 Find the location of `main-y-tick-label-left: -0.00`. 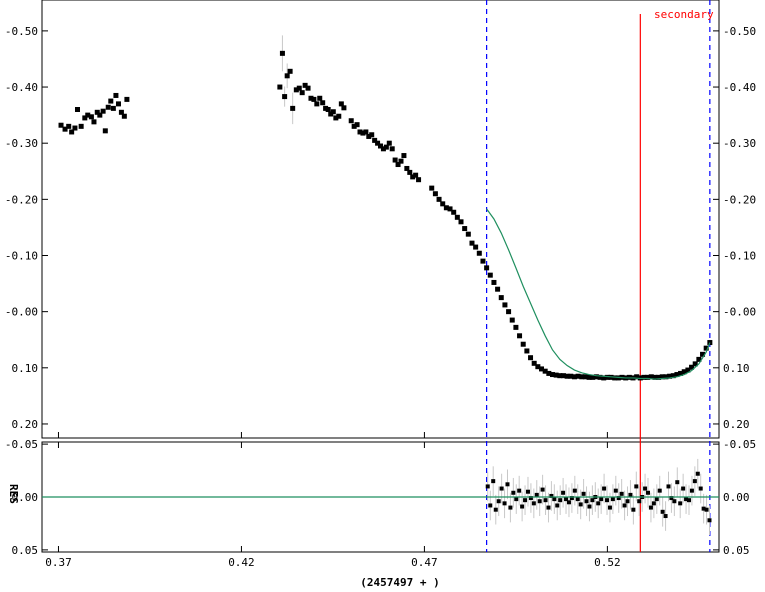

main-y-tick-label-left: -0.00 is located at coordinates (21, 312).